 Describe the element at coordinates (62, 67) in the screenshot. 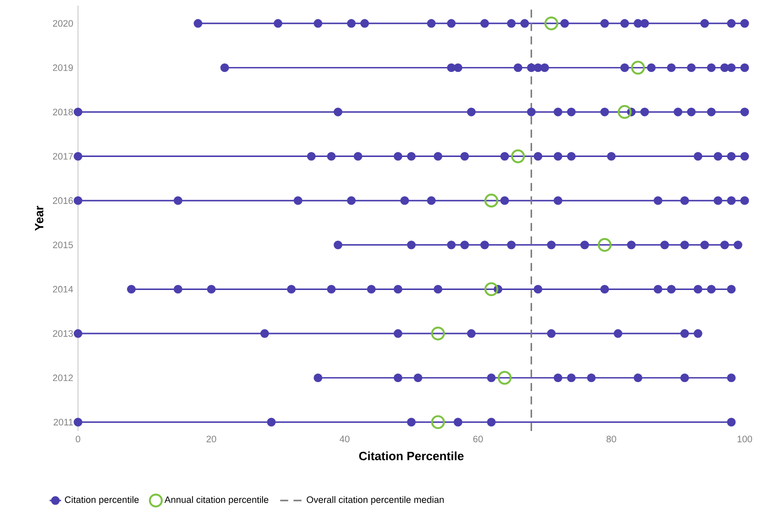

I see `y-tick-label: 2019` at that location.